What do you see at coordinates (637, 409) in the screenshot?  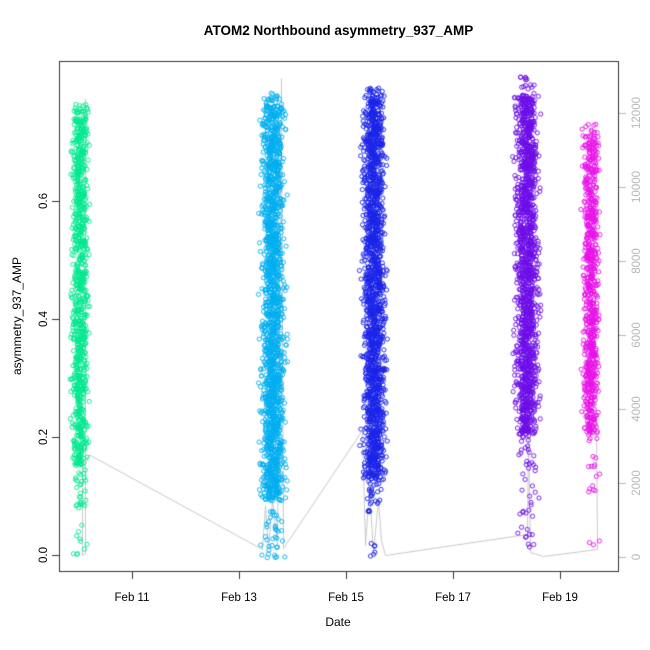 I see `y-tick-label-right: 4000` at bounding box center [637, 409].